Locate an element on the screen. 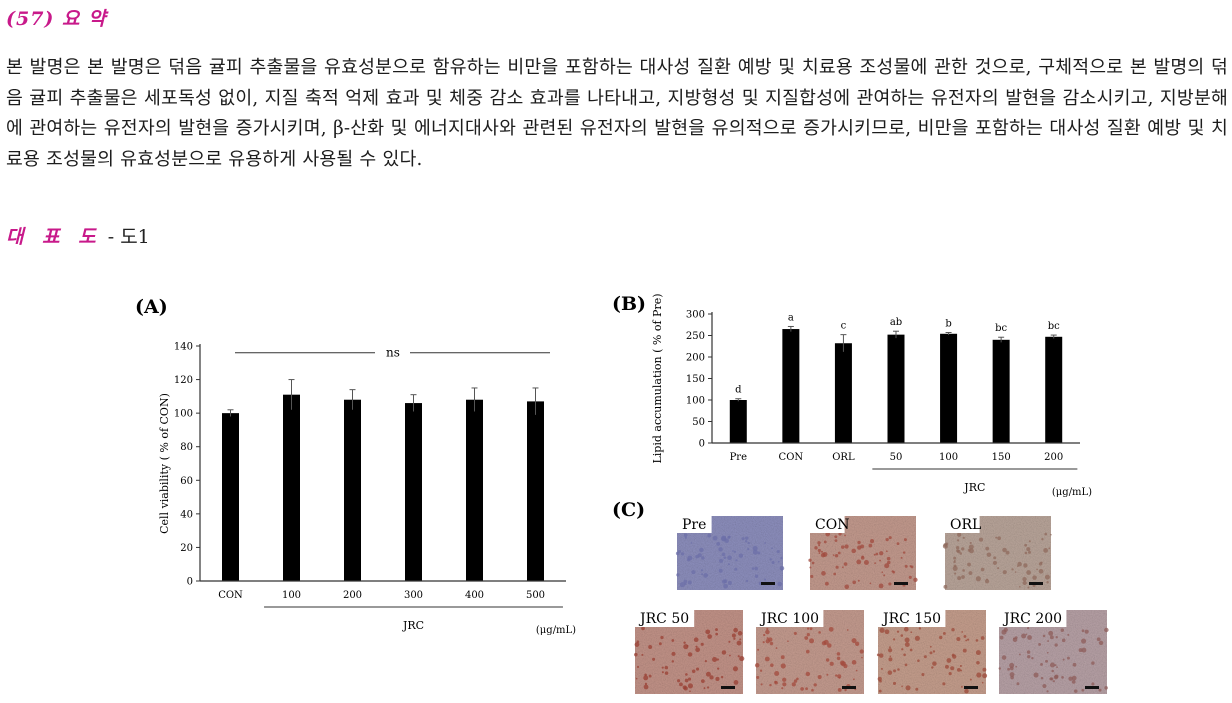  category-label: ORL is located at coordinates (843, 457).